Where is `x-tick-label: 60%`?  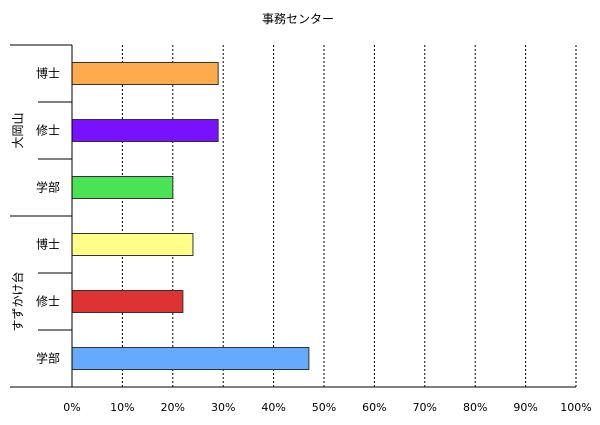 x-tick-label: 60% is located at coordinates (374, 407).